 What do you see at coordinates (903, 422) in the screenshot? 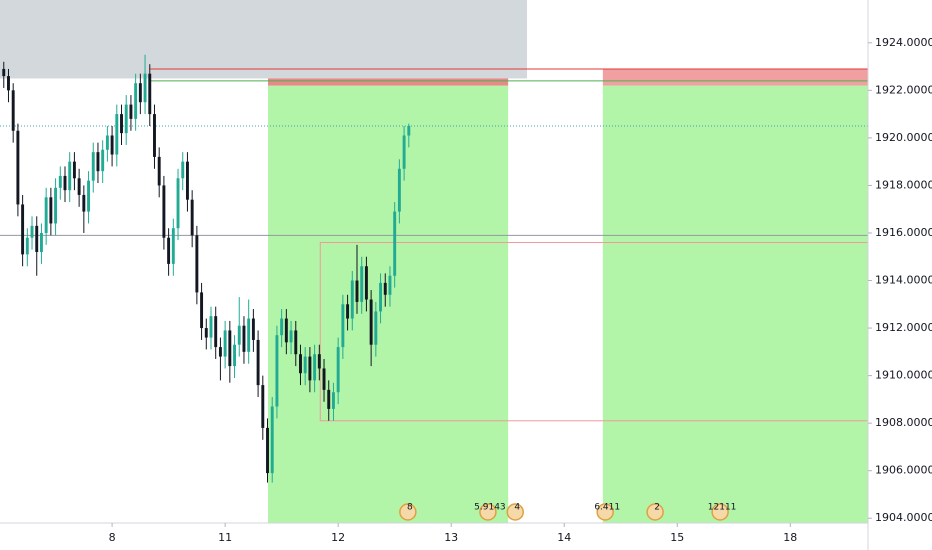
I see `y-tick-label: 1908.00000` at bounding box center [903, 422].